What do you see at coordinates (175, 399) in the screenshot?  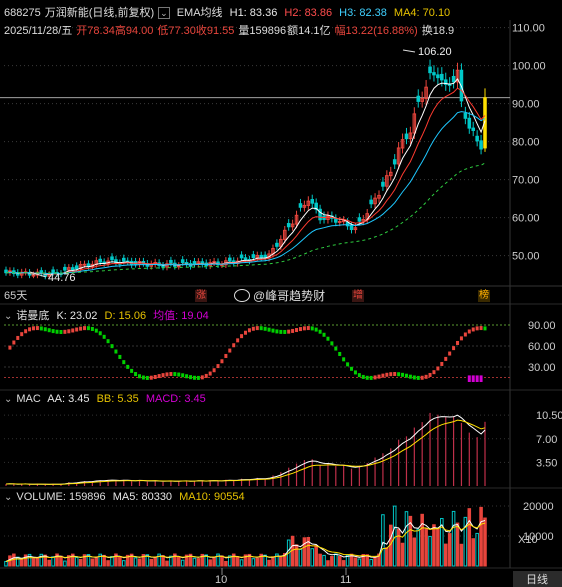 I see `indicator2-macd: MACD: 3.45` at bounding box center [175, 399].